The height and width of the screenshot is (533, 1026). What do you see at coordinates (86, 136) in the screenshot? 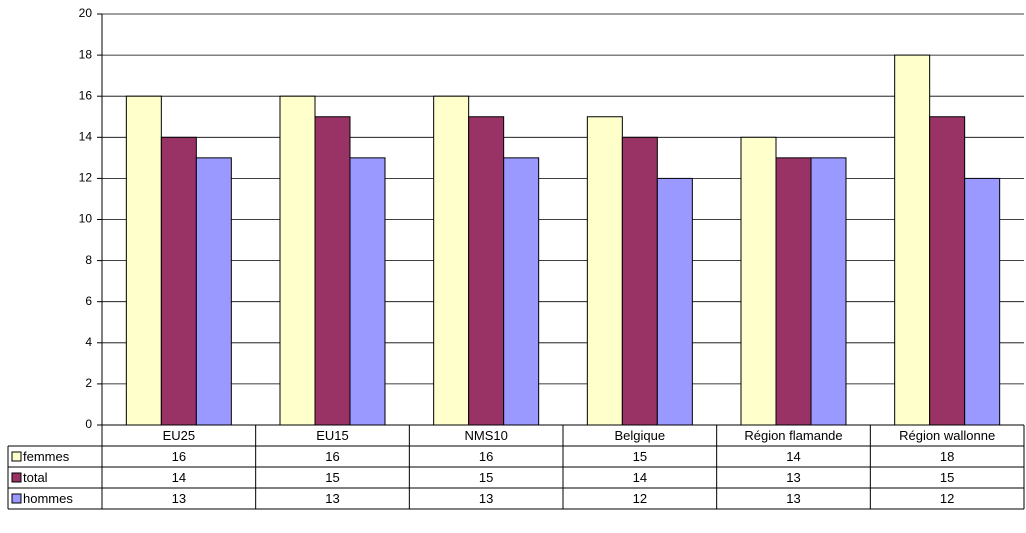
I see `y-tick-label: 14` at bounding box center [86, 136].